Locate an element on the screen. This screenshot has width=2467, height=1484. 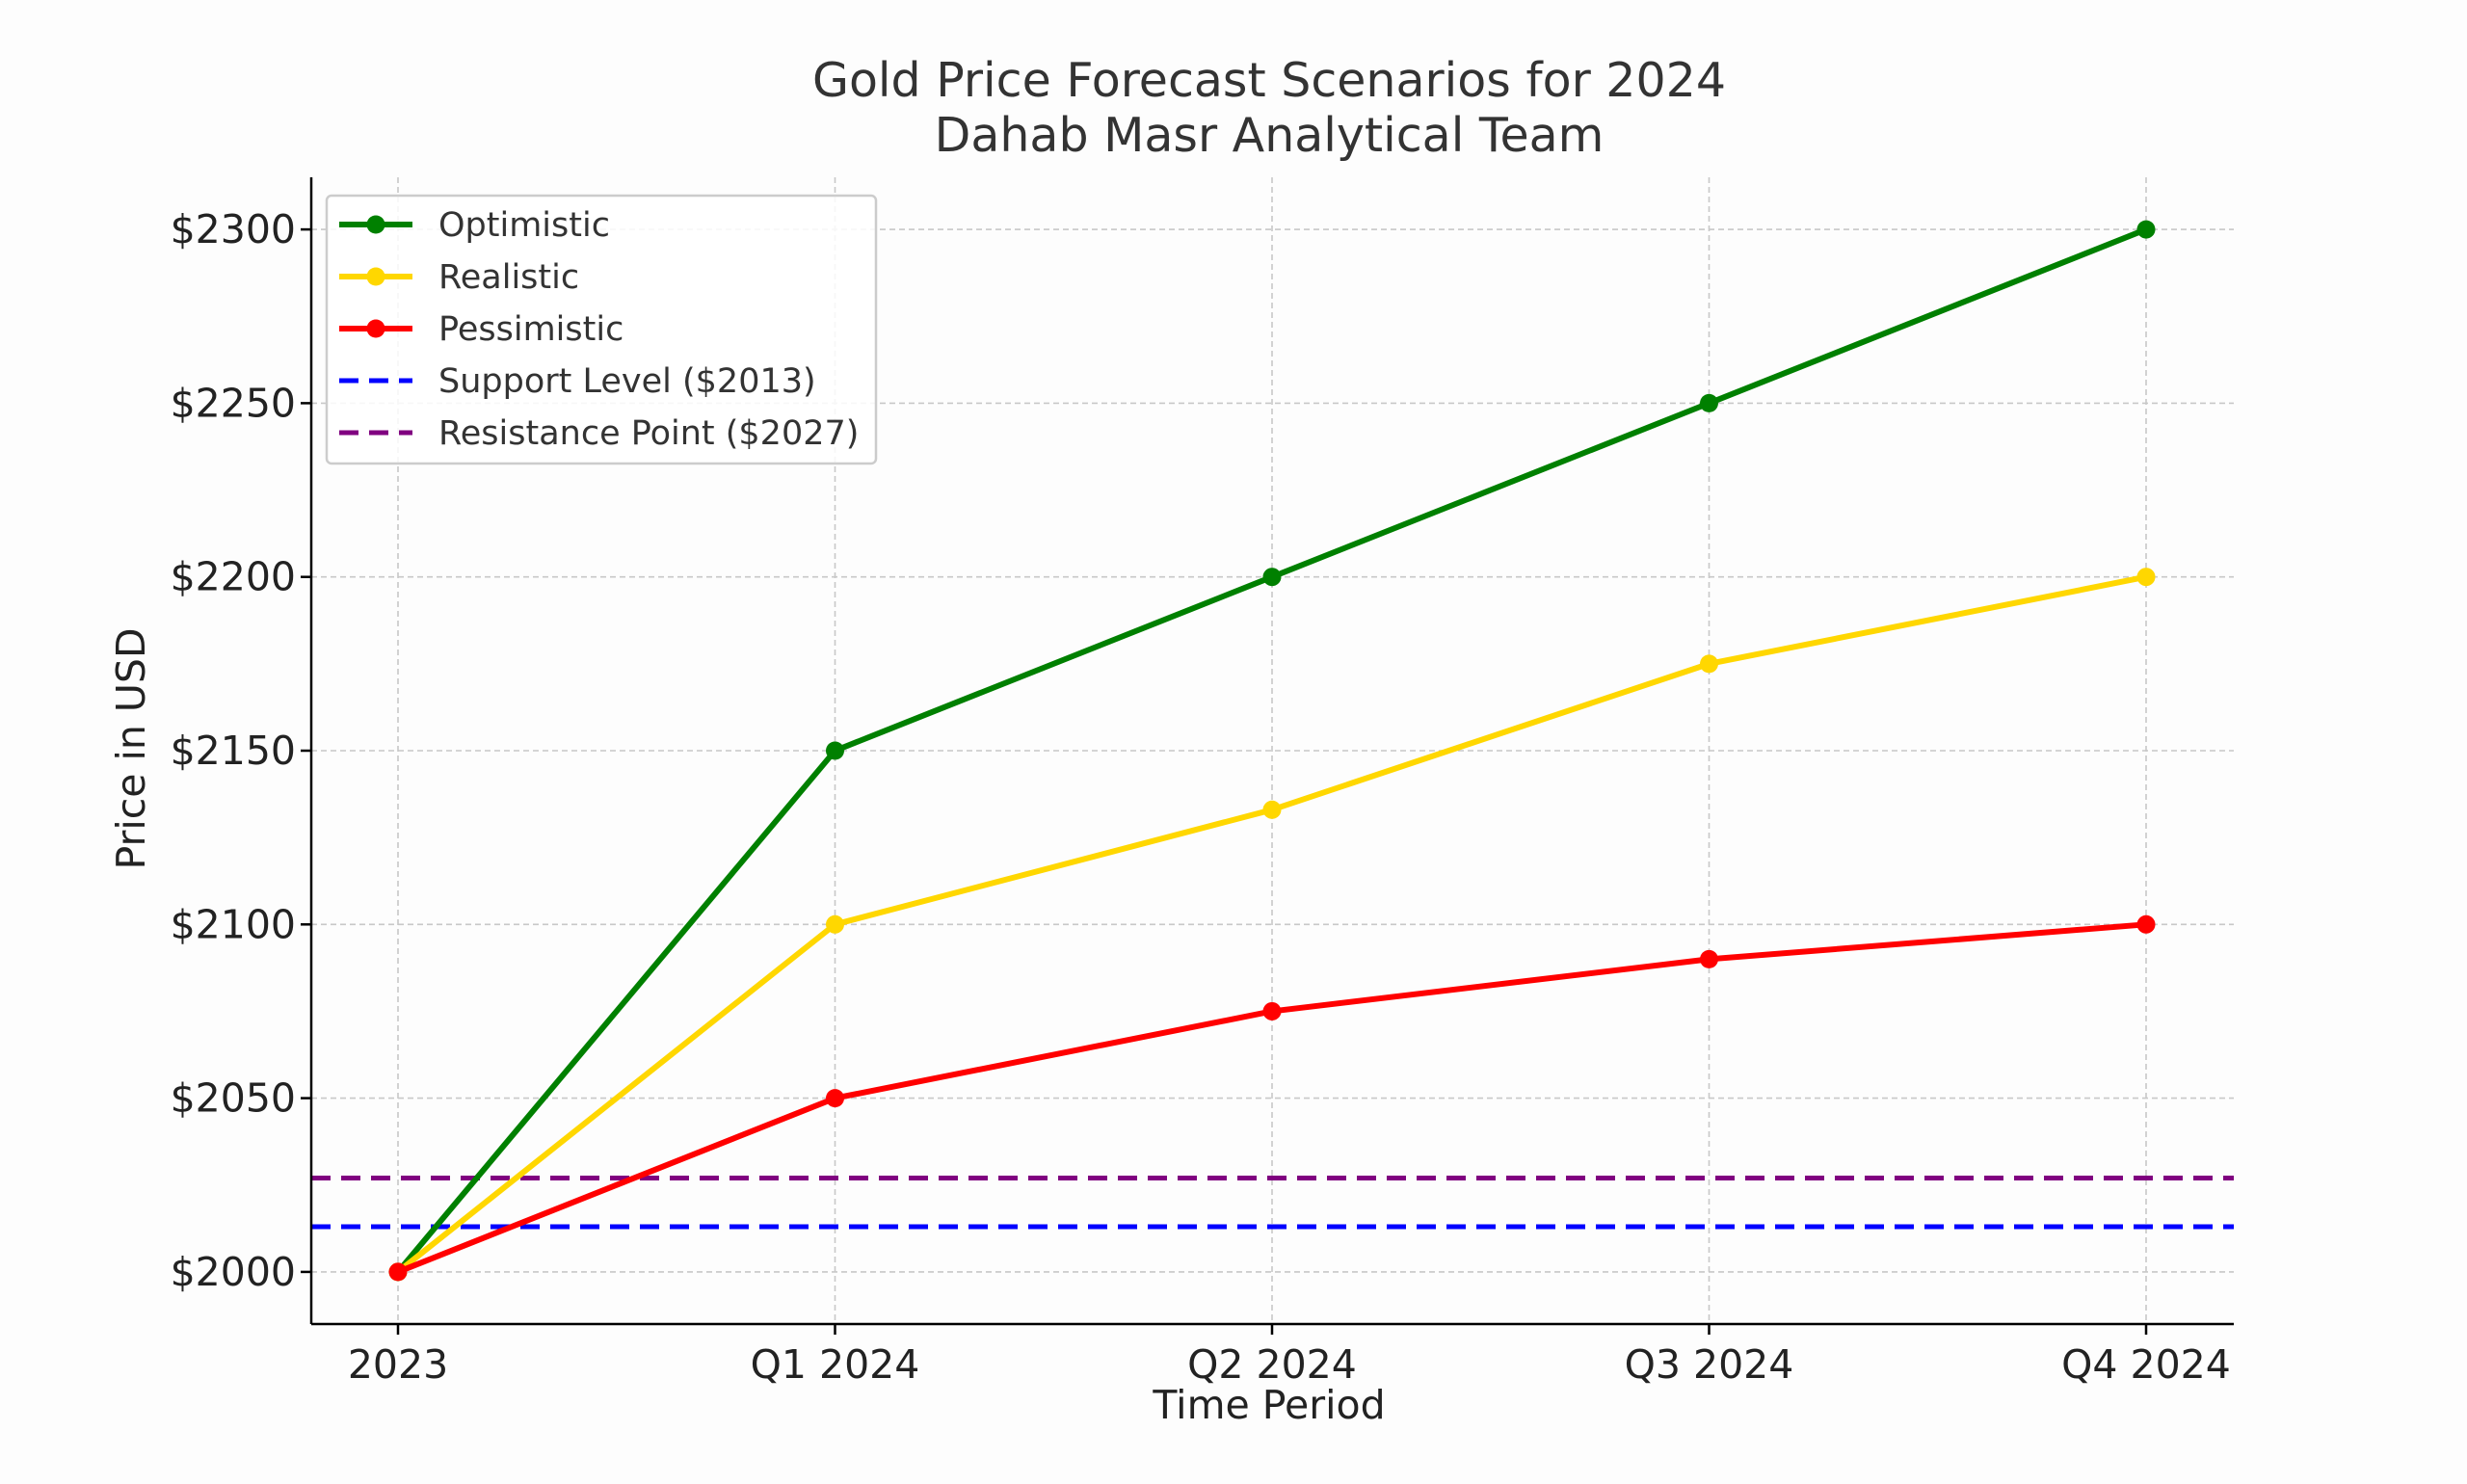
x-tick-label-2: Q2 2024 is located at coordinates (1272, 1364).